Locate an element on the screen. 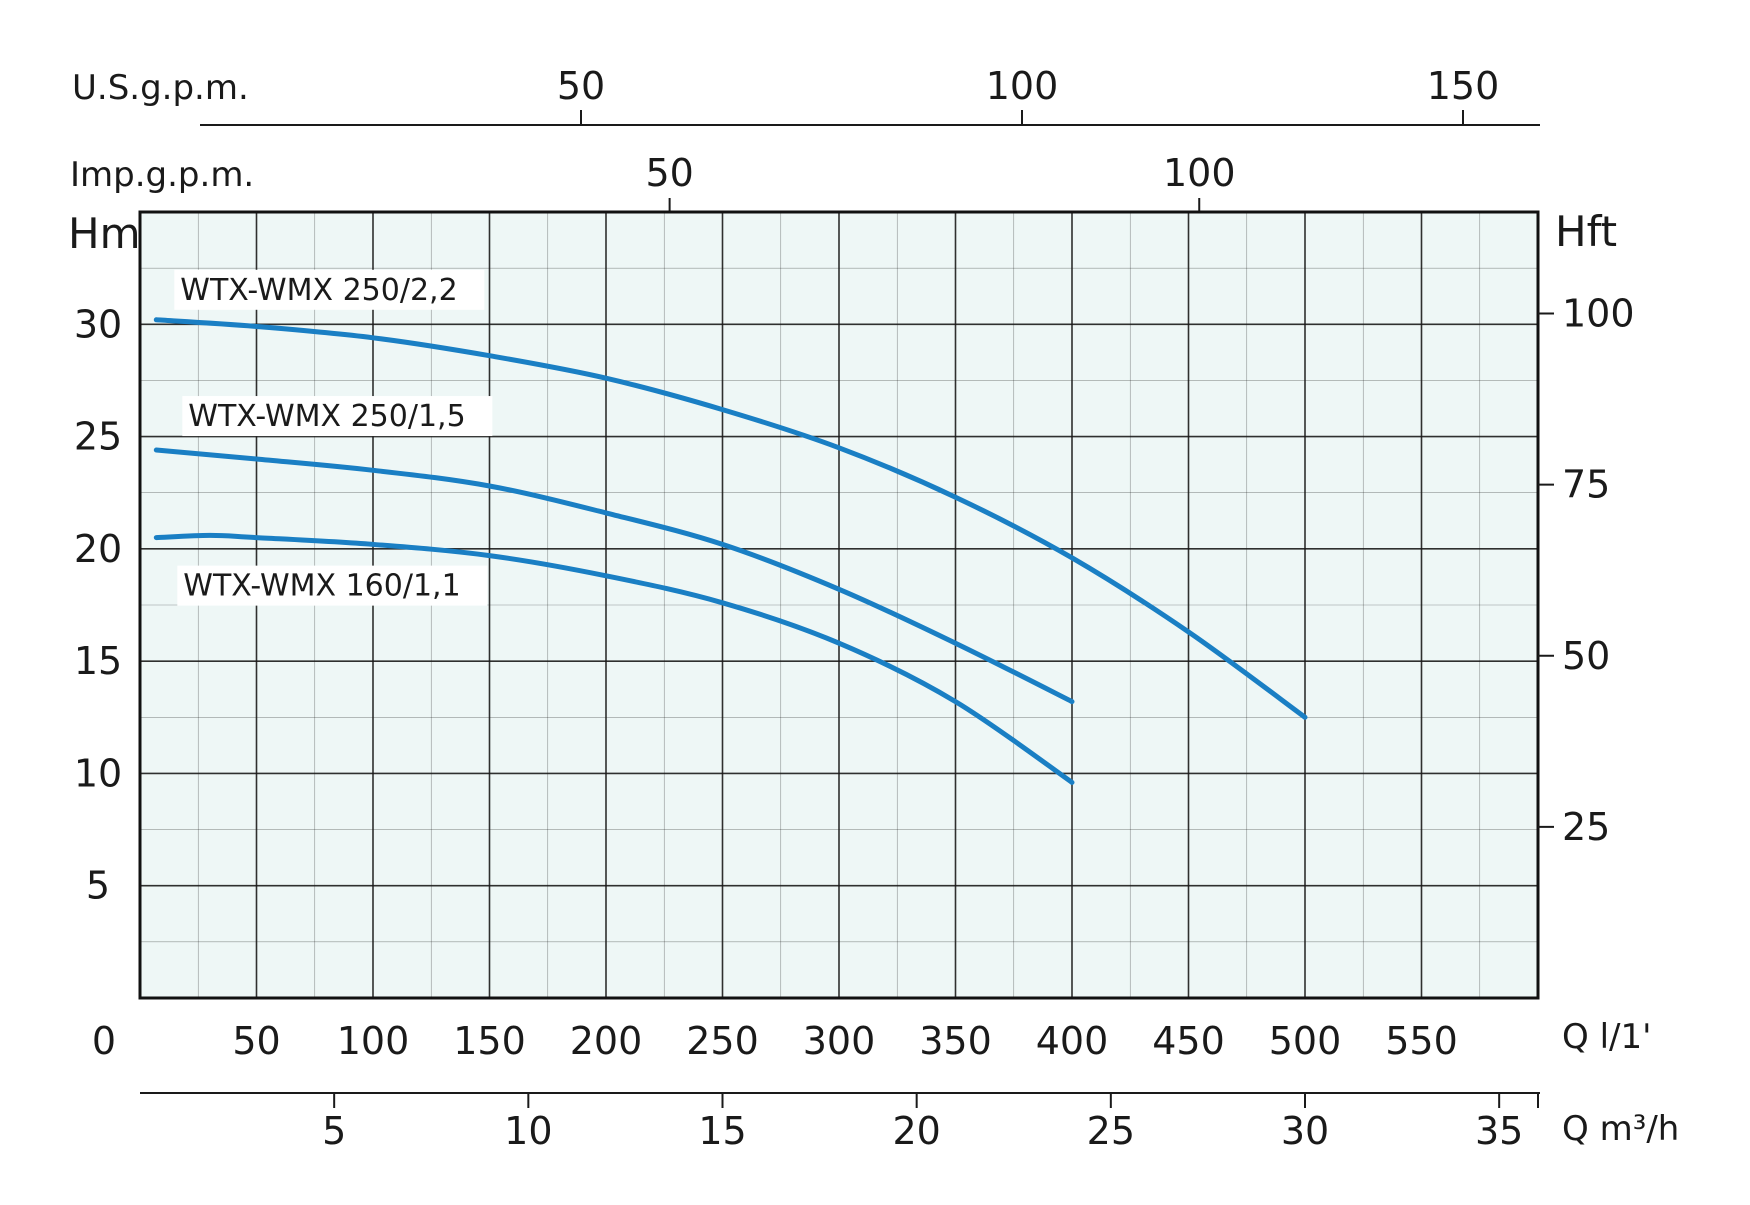 The width and height of the screenshot is (1750, 1205). x-tick-label: 550 is located at coordinates (1421, 1041).